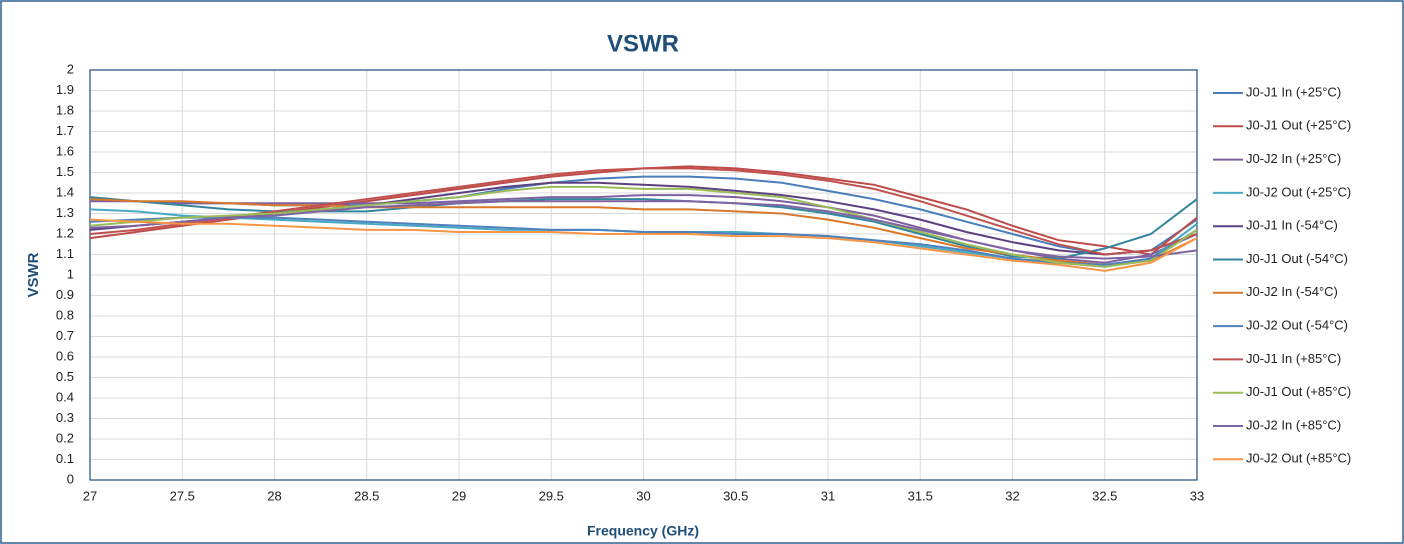 The image size is (1404, 544). I want to click on y-tick-label: 0.4, so click(65, 396).